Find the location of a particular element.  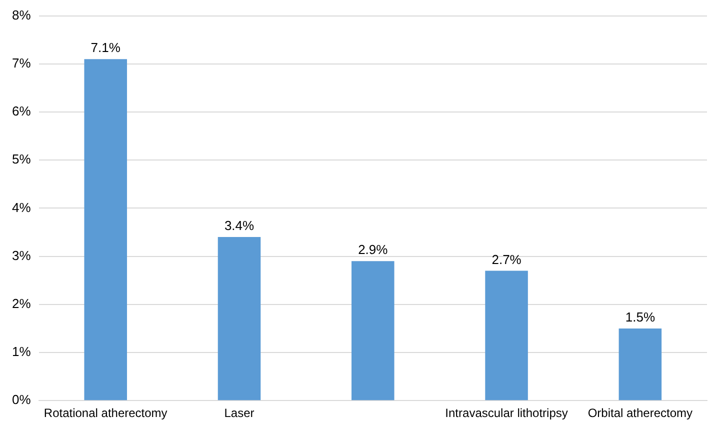

x-tick-label: Intravascular lithotripsy is located at coordinates (506, 413).